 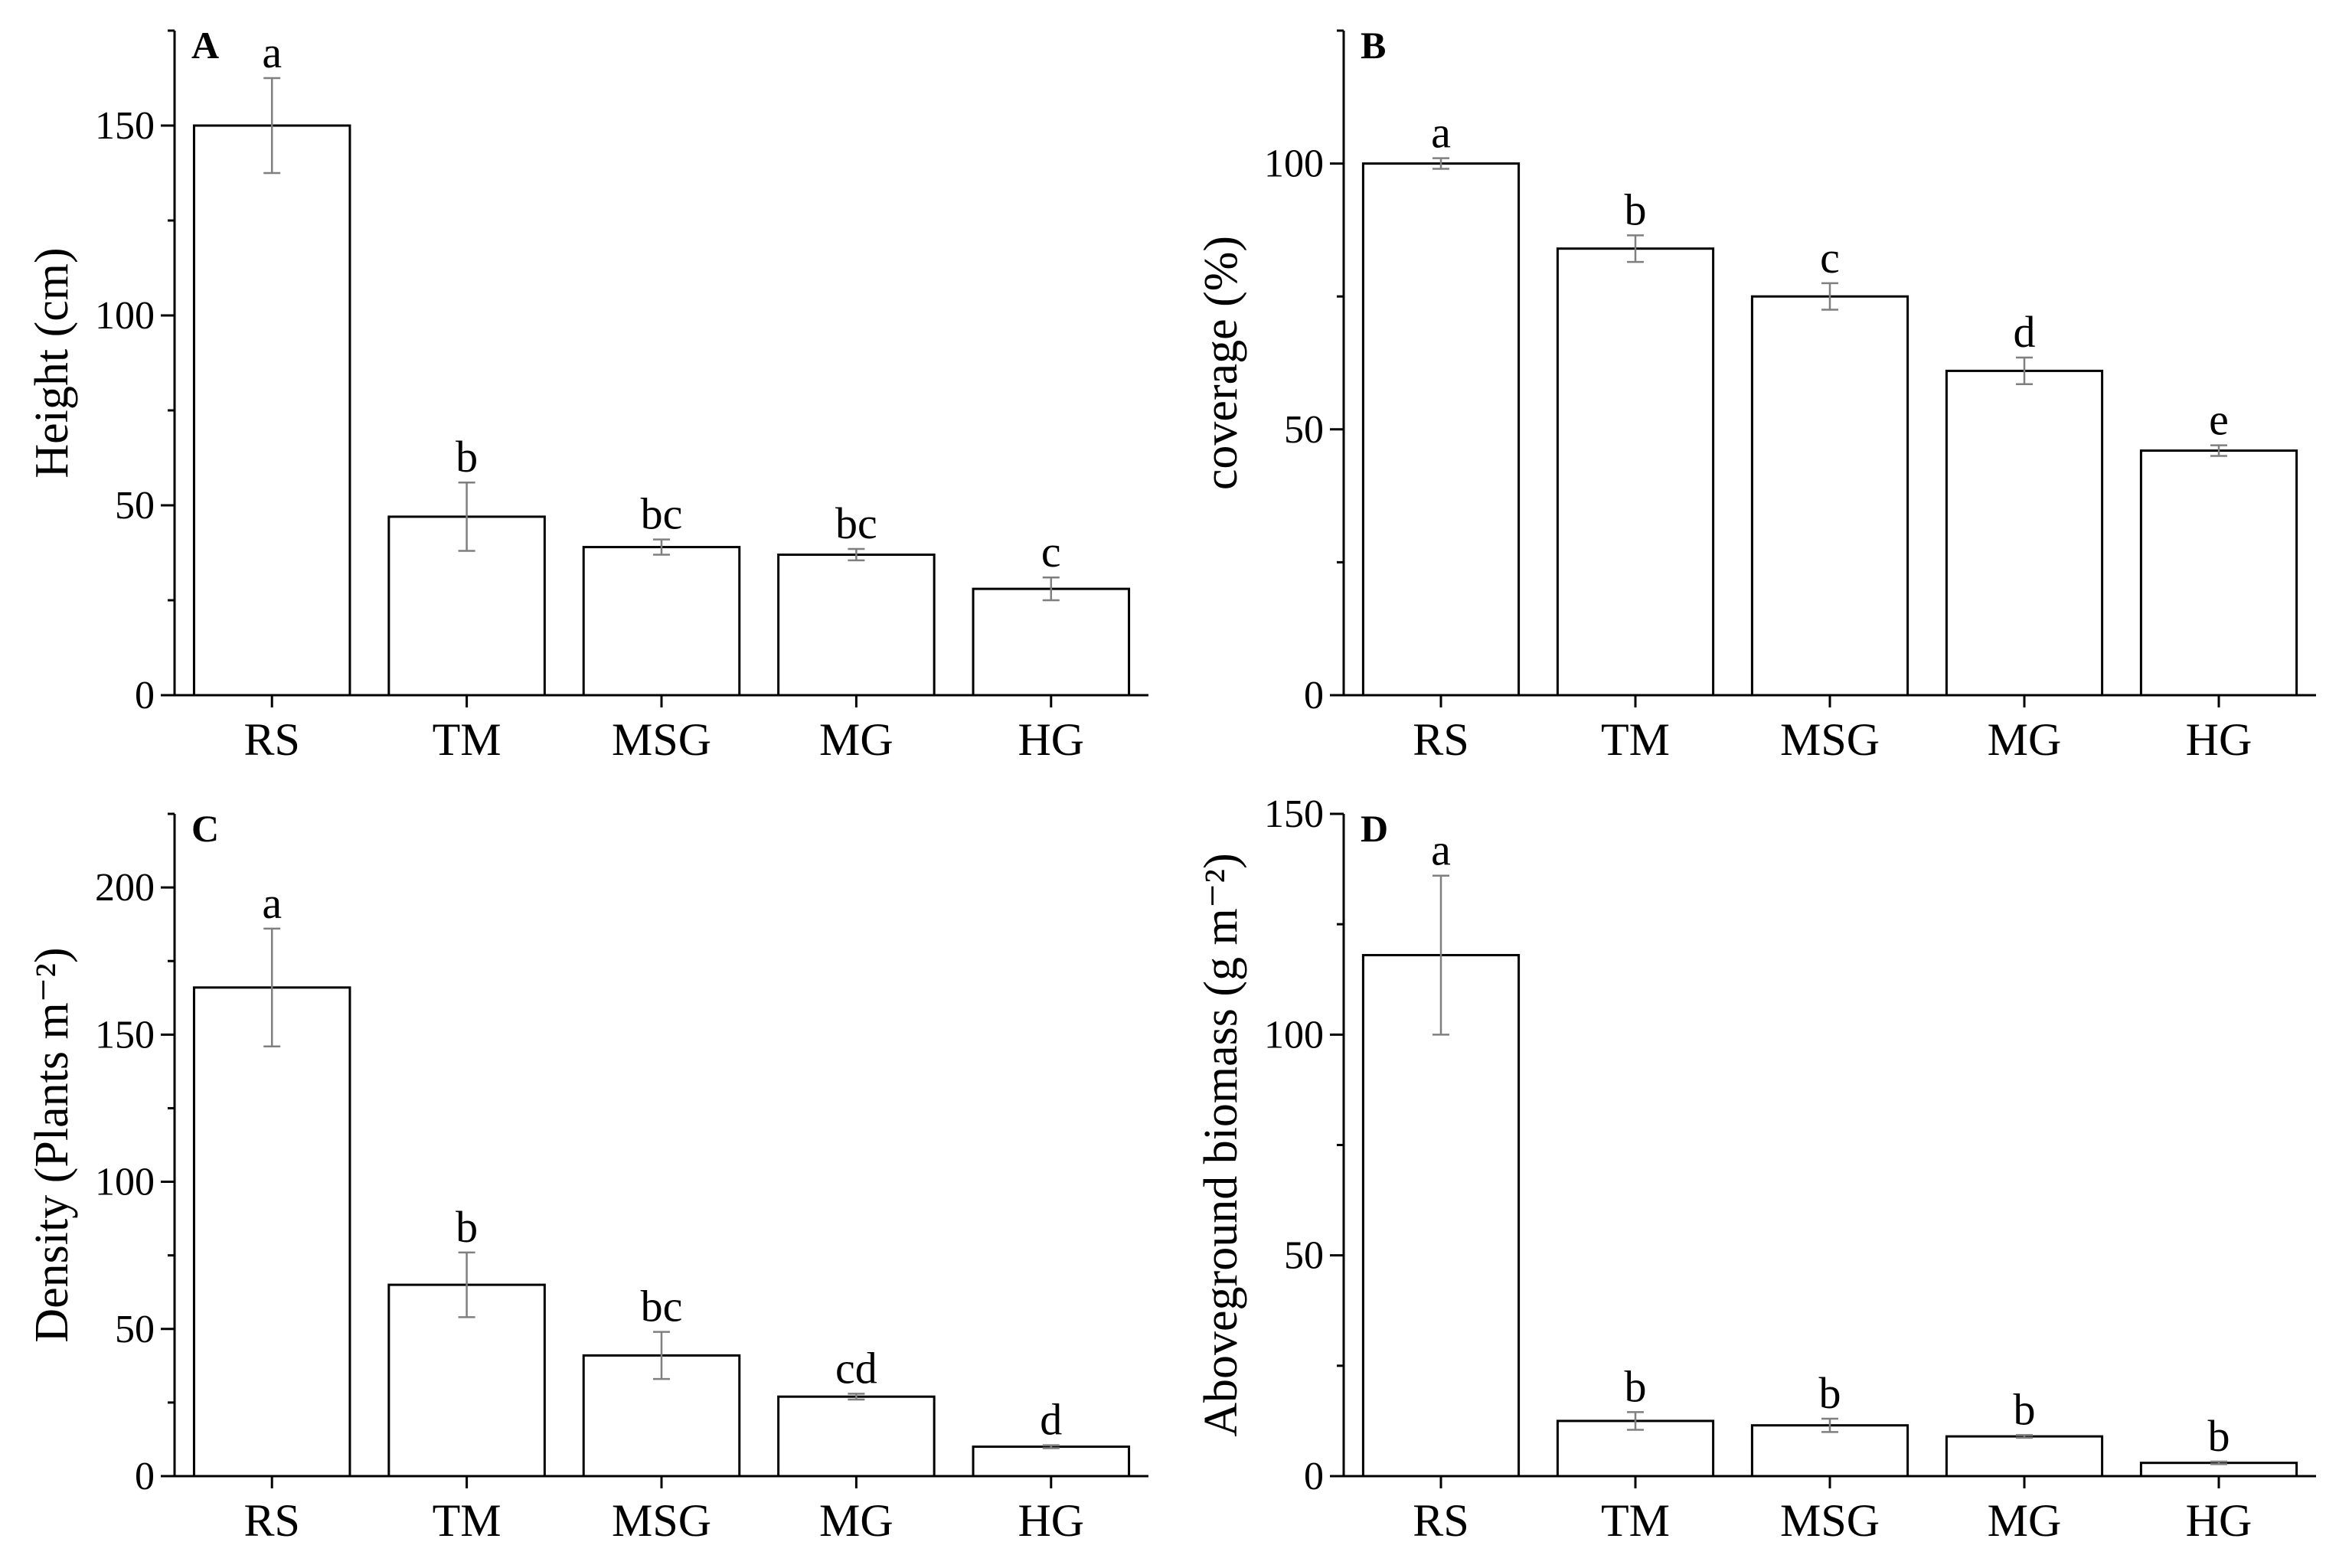 I want to click on significance-label: cd, so click(x=856, y=1368).